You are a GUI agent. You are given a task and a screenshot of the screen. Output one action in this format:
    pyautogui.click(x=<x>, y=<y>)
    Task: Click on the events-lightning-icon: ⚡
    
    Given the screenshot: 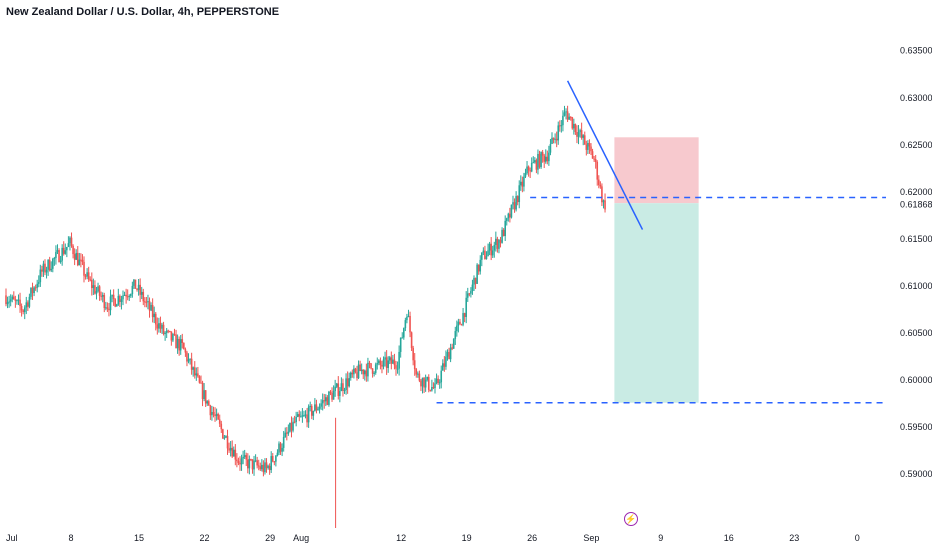 What is the action you would take?
    pyautogui.click(x=631, y=519)
    